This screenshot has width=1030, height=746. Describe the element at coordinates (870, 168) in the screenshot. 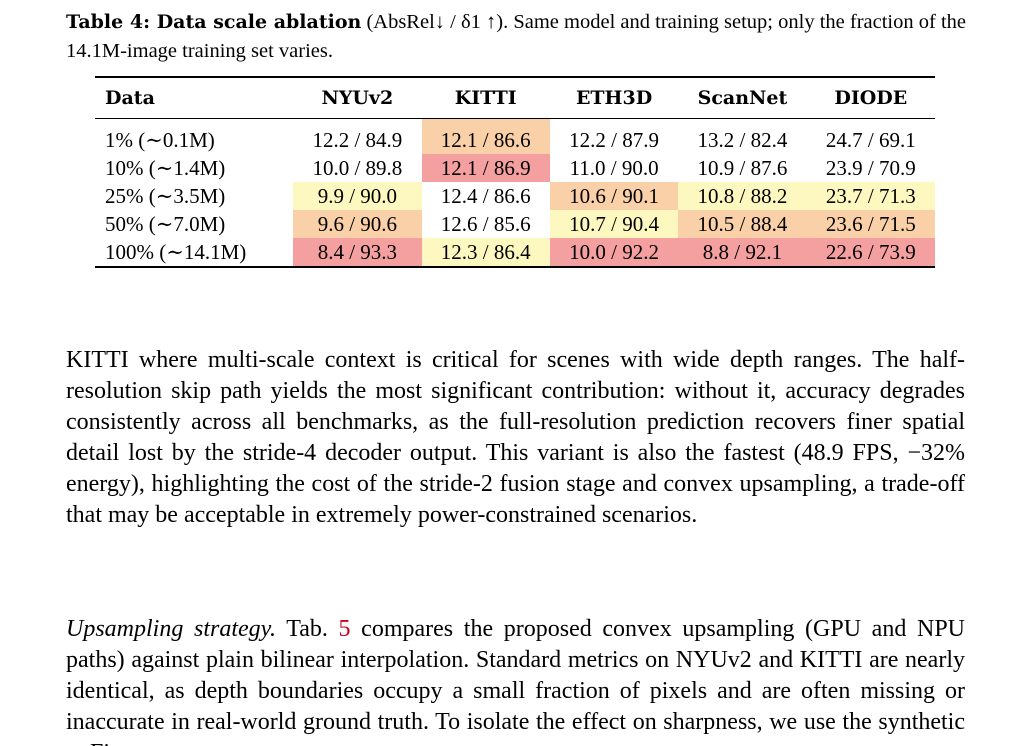

I see `table-cell: 23.9 / 70.9` at that location.